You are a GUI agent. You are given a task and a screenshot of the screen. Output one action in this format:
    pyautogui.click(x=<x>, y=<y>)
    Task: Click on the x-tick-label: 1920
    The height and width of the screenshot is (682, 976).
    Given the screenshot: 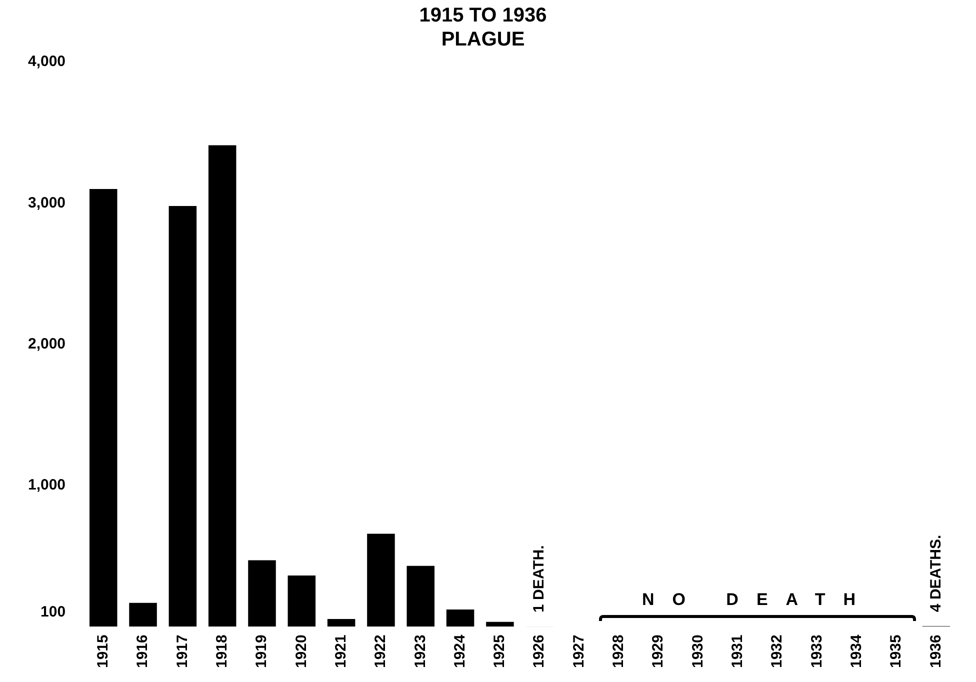 What is the action you would take?
    pyautogui.click(x=301, y=651)
    